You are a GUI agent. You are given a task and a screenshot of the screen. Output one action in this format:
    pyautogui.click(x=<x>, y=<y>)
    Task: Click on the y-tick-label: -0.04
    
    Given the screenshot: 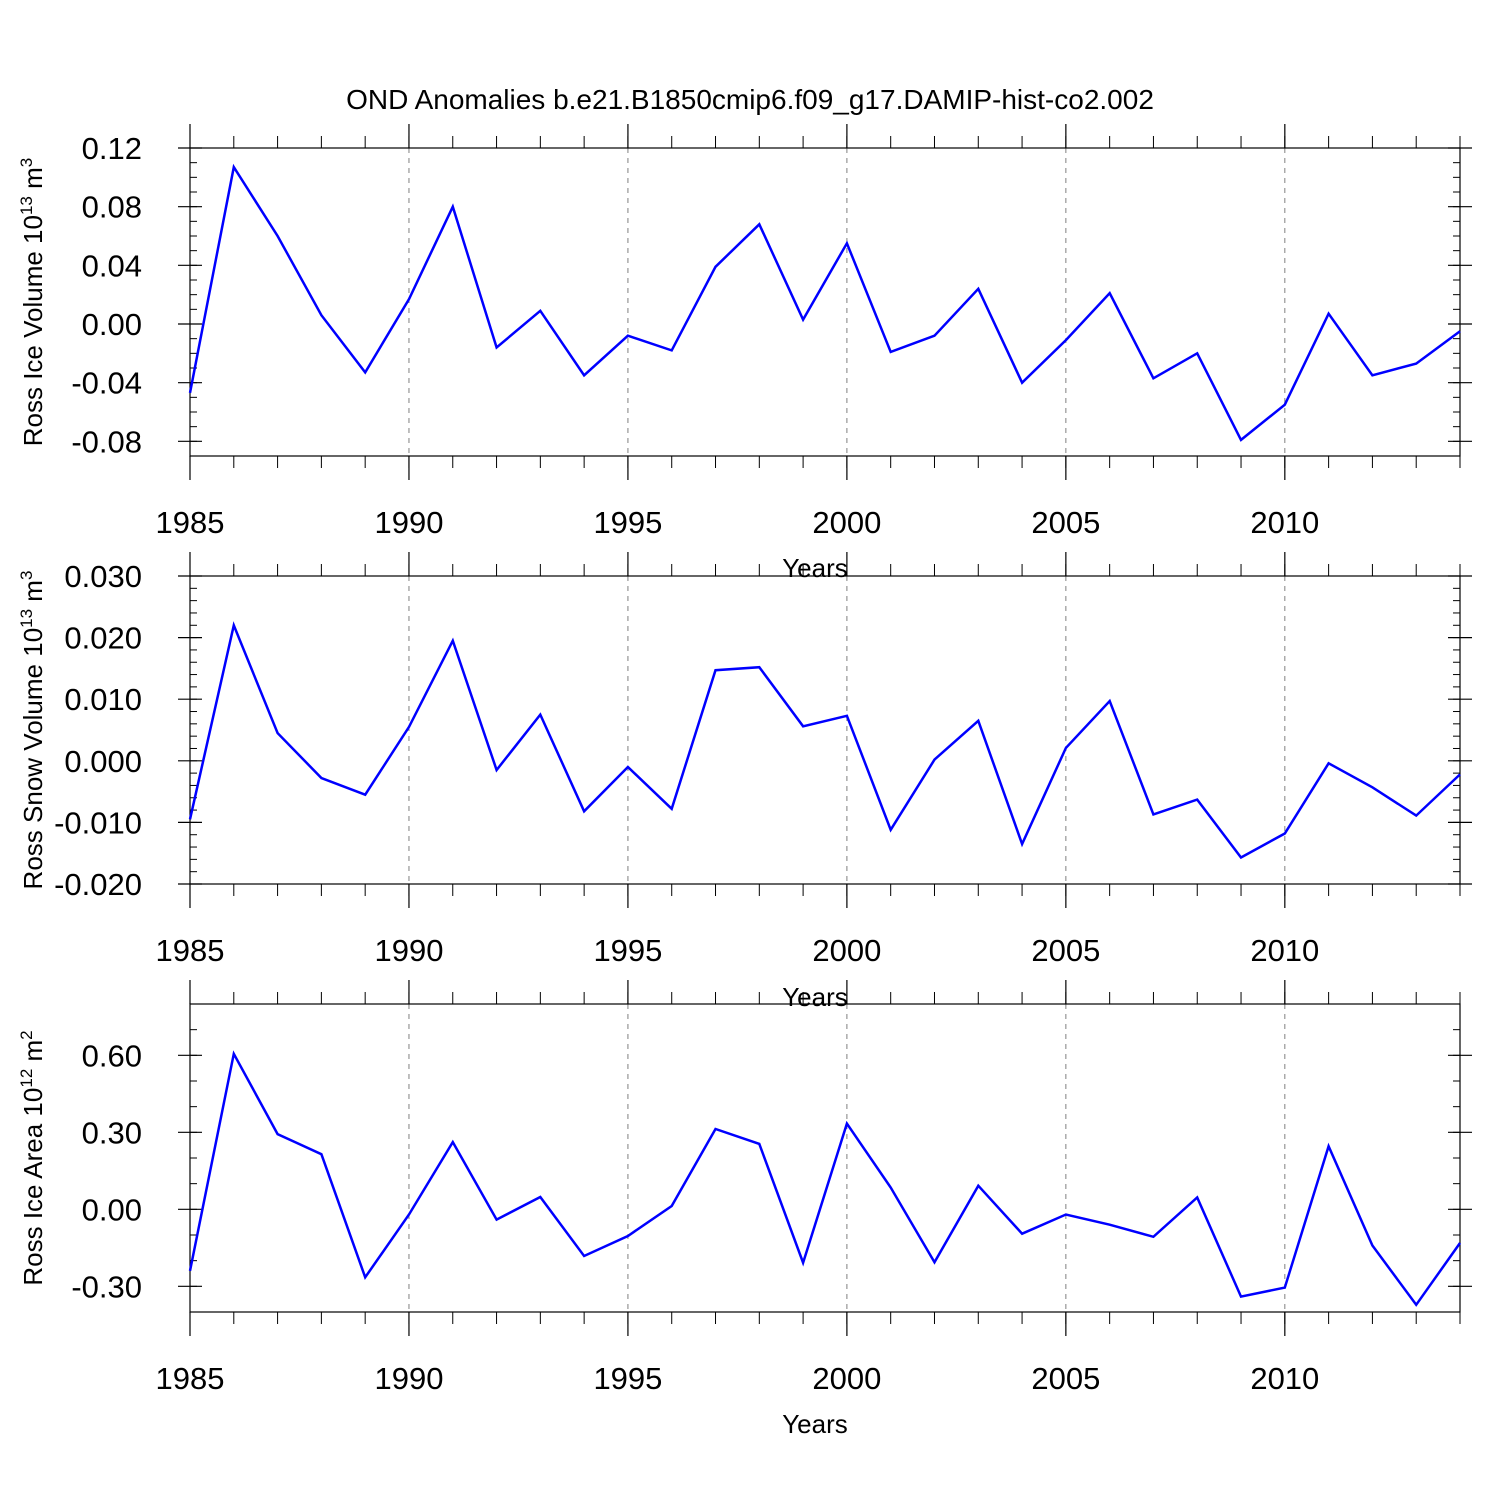 What is the action you would take?
    pyautogui.click(x=106, y=383)
    